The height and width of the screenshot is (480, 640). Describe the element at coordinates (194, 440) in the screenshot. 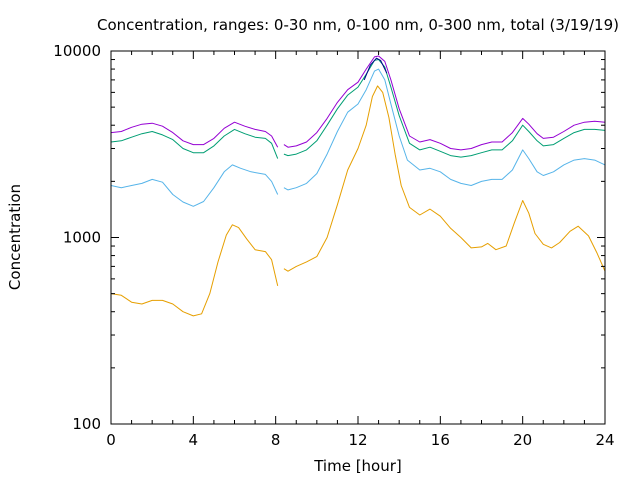

I see `x-tick-label: 4` at that location.